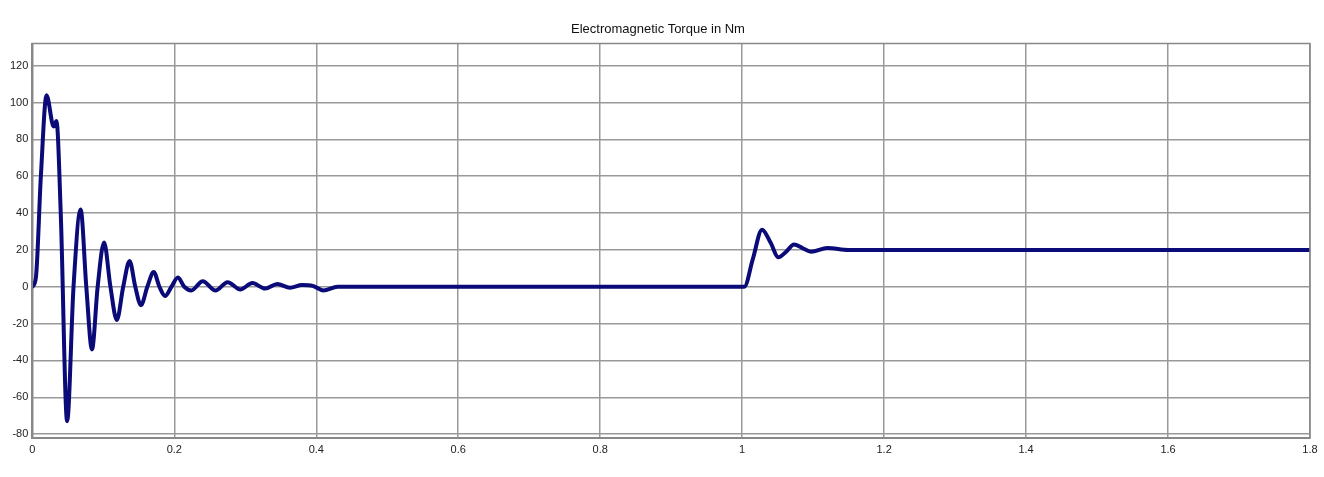 Image resolution: width=1324 pixels, height=477 pixels. I want to click on y-tick-label: 100, so click(19, 101).